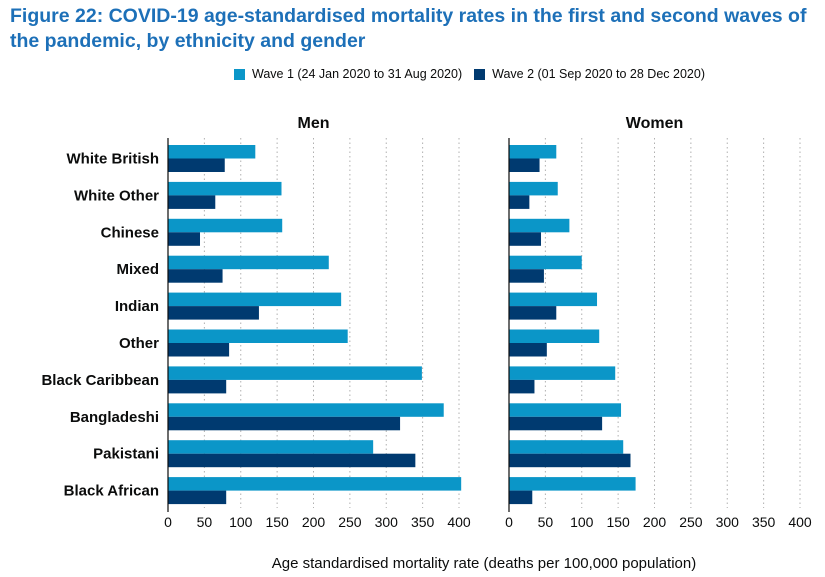 The image size is (825, 577). What do you see at coordinates (655, 522) in the screenshot?
I see `tick-label-women-200: 200` at bounding box center [655, 522].